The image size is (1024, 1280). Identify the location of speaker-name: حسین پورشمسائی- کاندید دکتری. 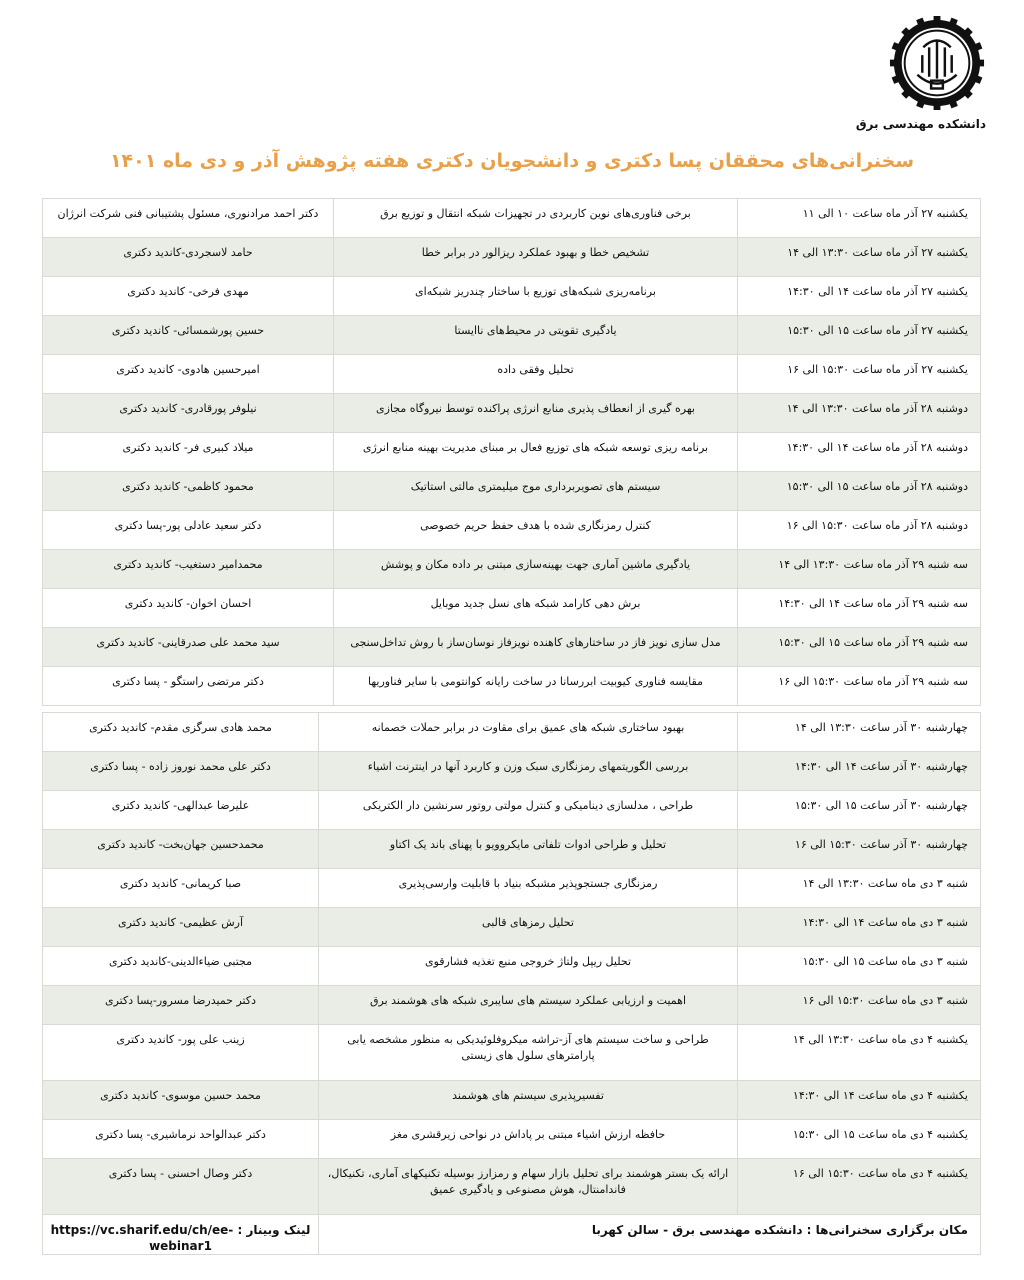
(188, 335).